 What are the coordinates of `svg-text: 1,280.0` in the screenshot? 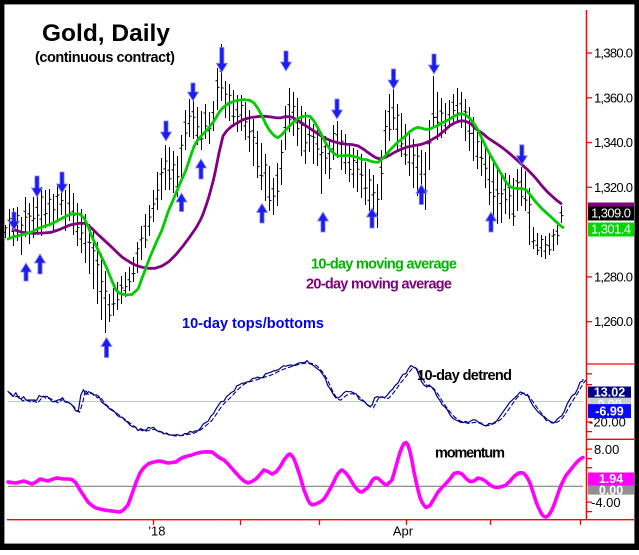 It's located at (613, 276).